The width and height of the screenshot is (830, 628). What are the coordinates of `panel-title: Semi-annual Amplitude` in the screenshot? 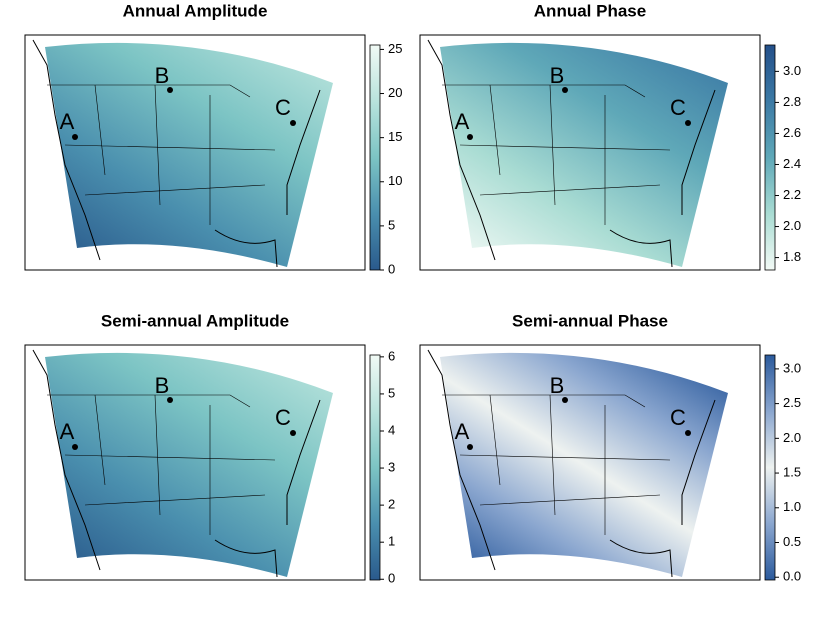 It's located at (195, 320).